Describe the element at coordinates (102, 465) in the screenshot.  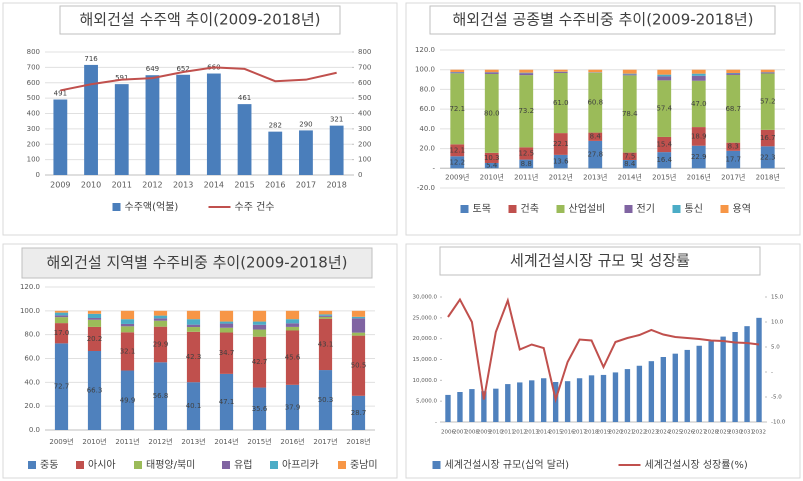
I see `legend-label: 아시아` at that location.